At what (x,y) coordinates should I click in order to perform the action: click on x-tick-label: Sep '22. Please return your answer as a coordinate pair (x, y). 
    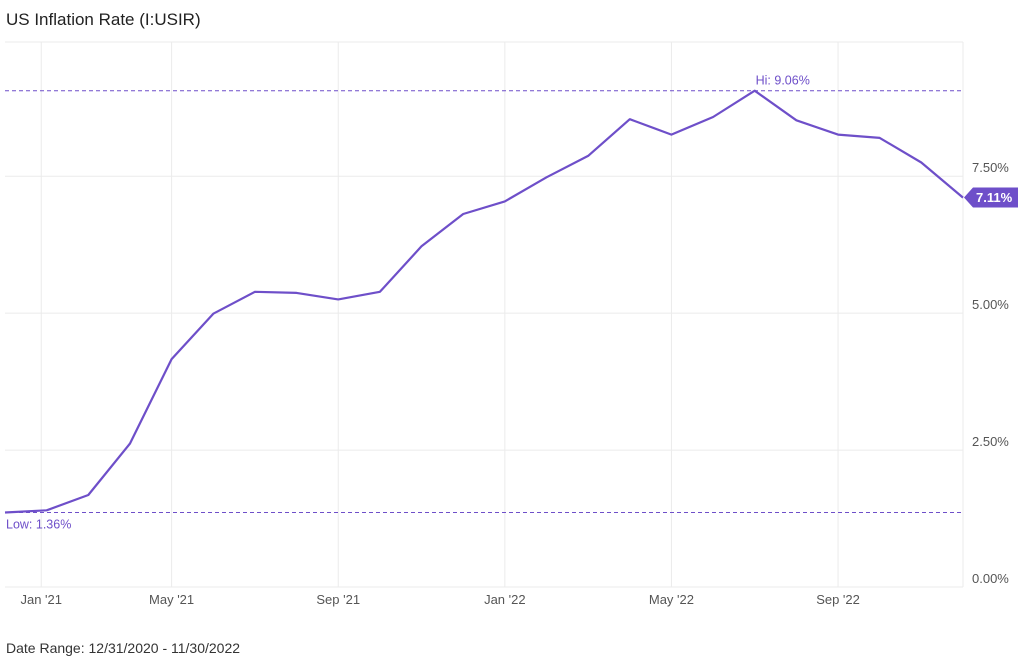
    Looking at the image, I should click on (838, 599).